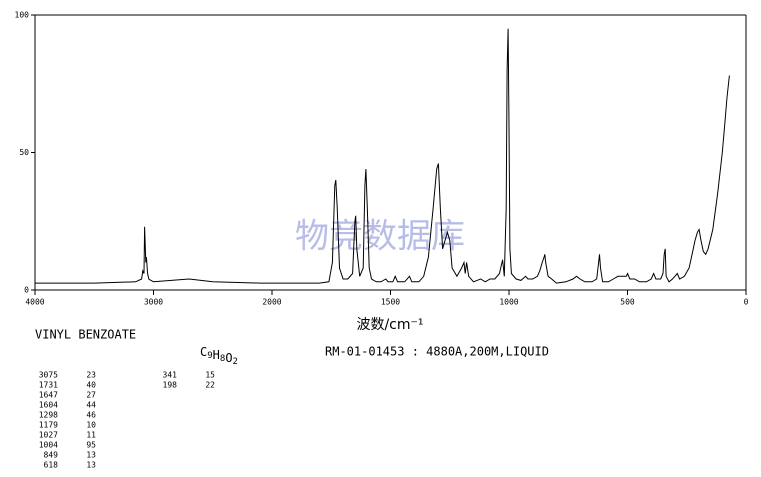 Image resolution: width=761 pixels, height=477 pixels. I want to click on peak-wavenumber: 3075, so click(48, 375).